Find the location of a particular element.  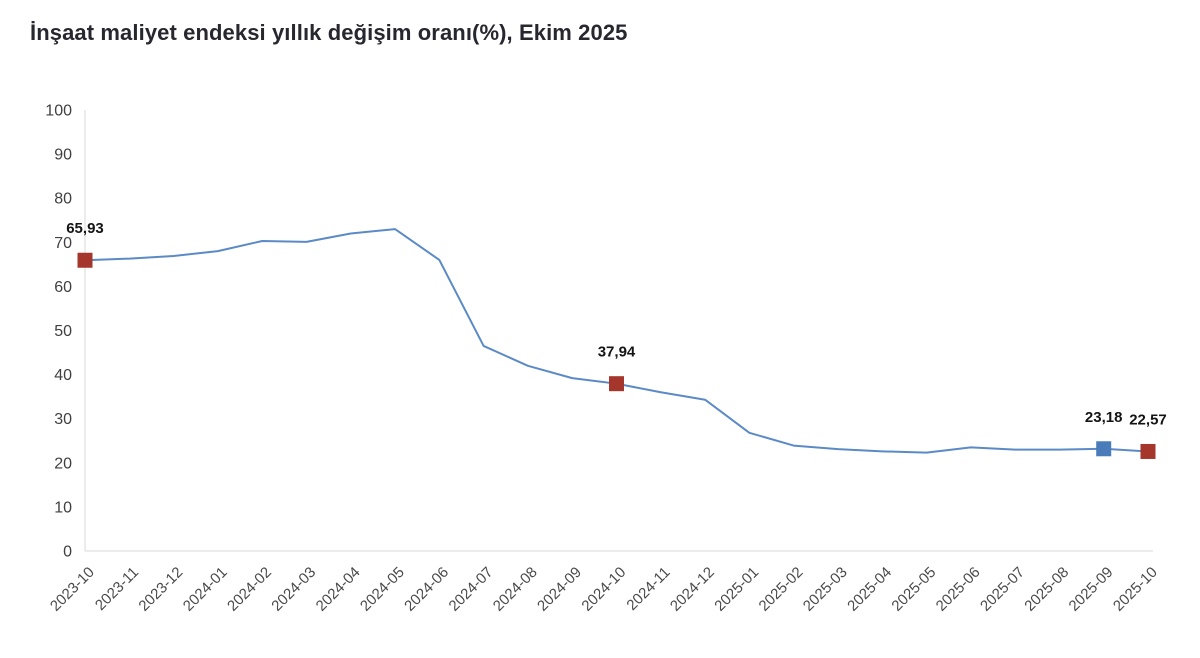

x-tick-label: 2024-01 is located at coordinates (205, 589).